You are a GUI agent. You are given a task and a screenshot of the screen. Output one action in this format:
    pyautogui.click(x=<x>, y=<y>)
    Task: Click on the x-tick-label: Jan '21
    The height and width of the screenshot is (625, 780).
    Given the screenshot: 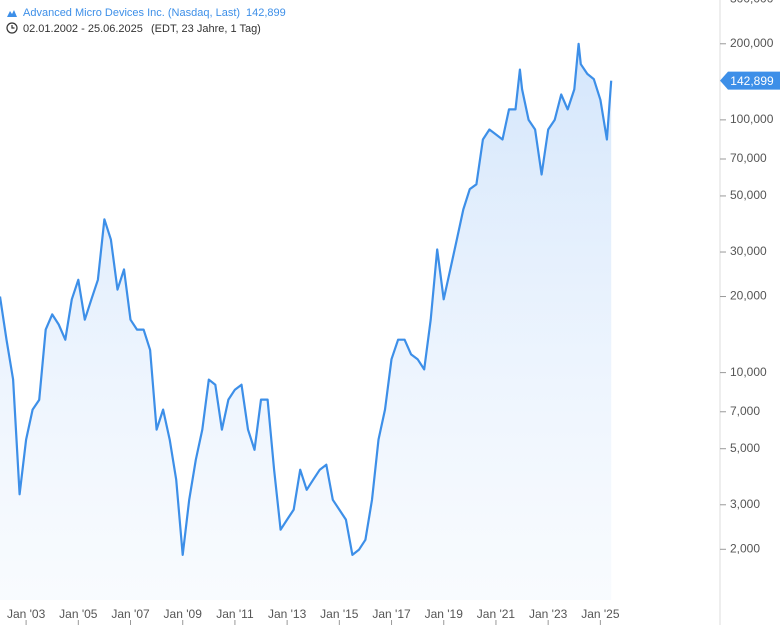 What is the action you would take?
    pyautogui.click(x=496, y=614)
    